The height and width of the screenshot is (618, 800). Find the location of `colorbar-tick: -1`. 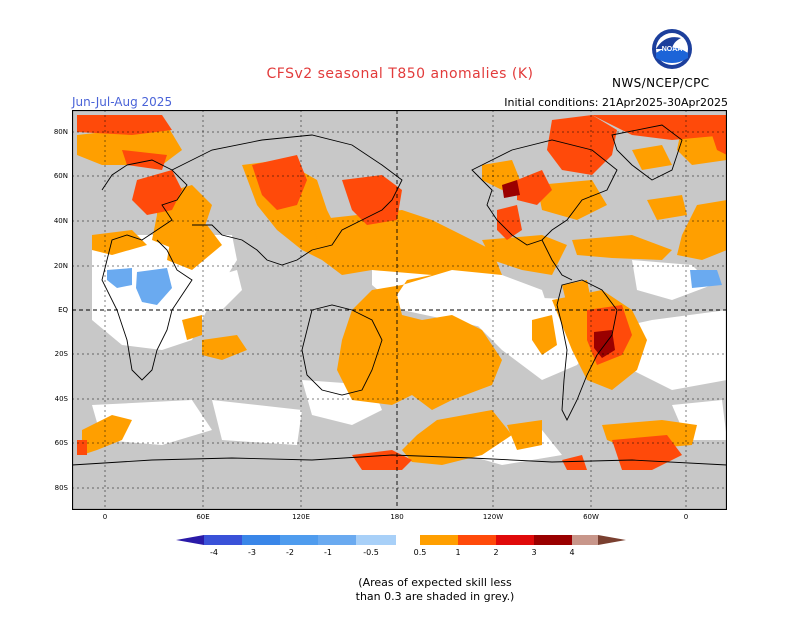

colorbar-tick: -1 is located at coordinates (328, 552).